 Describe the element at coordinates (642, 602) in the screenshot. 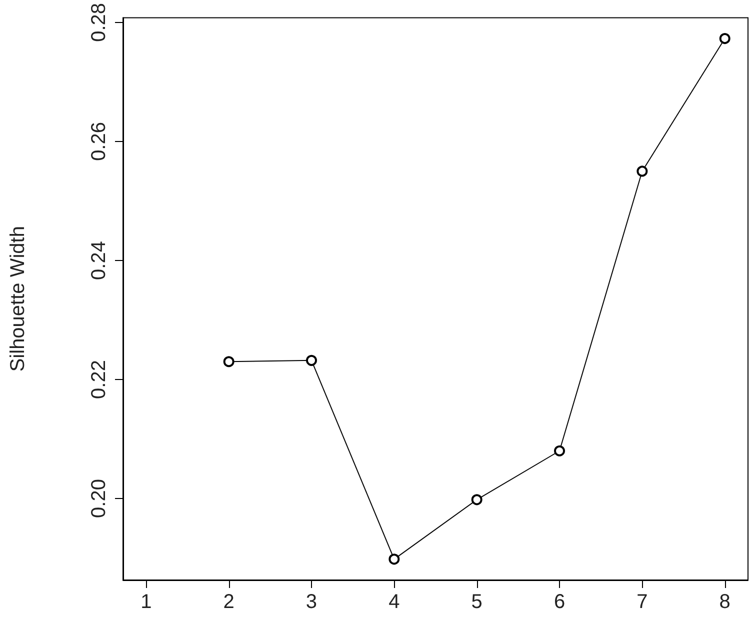

I see `x-tick-label: 7` at that location.